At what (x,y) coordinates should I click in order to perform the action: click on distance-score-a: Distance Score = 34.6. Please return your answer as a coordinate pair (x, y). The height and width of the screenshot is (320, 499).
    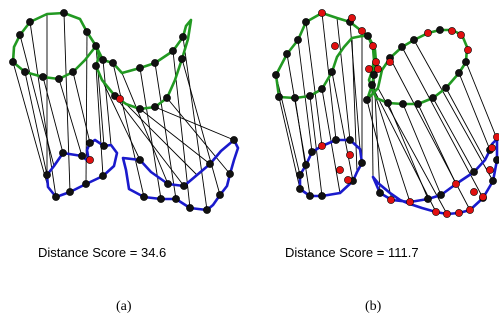
    Looking at the image, I should click on (102, 252).